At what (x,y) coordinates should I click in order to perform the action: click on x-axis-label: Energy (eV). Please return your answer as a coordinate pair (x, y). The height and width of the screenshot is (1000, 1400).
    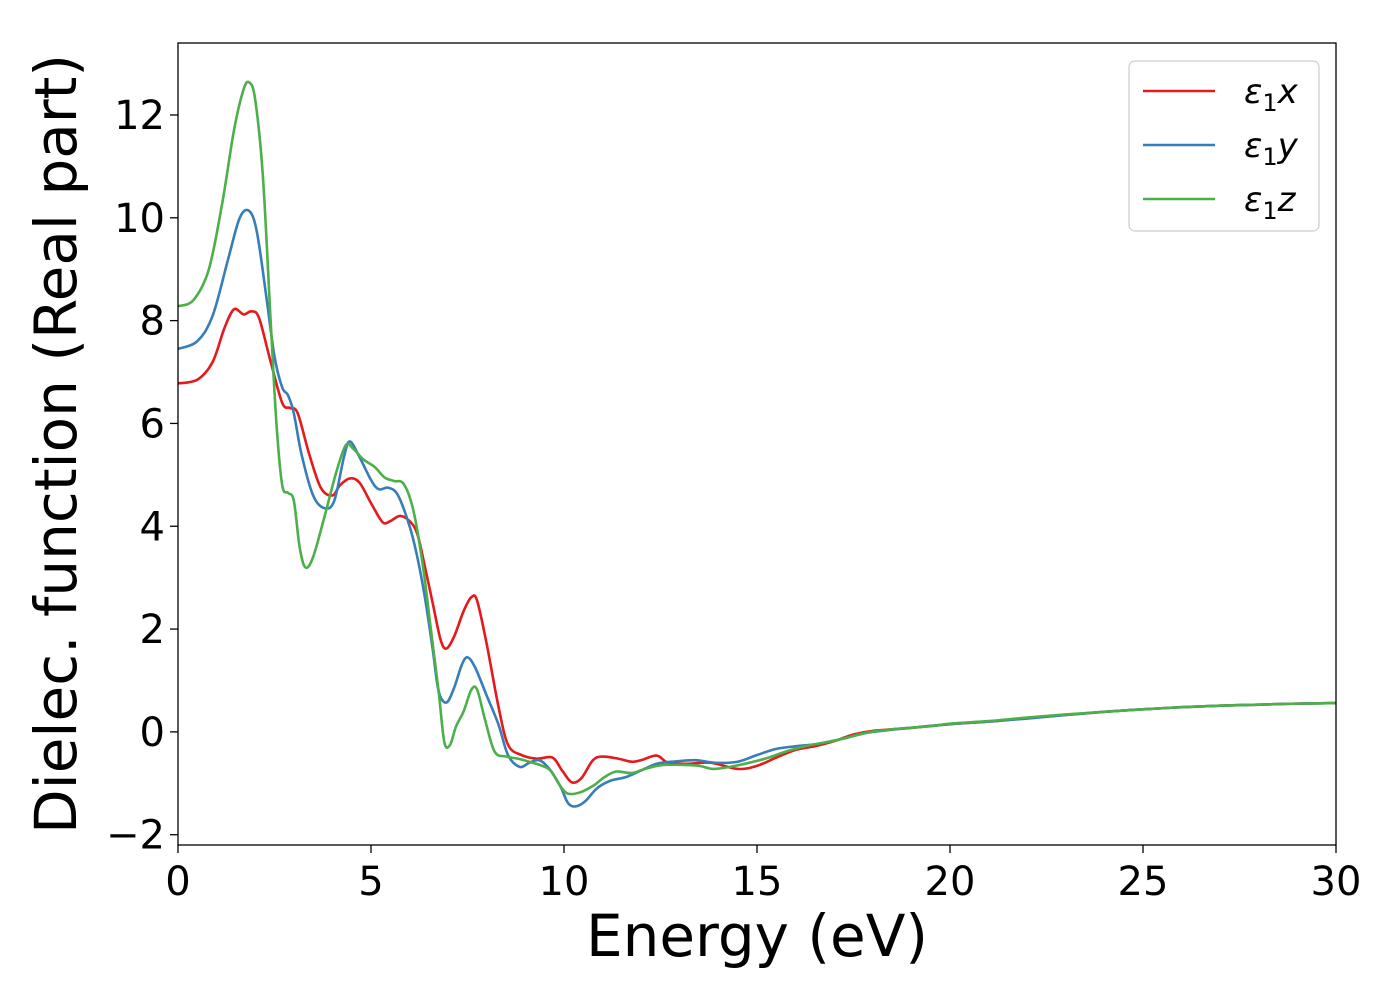
    Looking at the image, I should click on (757, 936).